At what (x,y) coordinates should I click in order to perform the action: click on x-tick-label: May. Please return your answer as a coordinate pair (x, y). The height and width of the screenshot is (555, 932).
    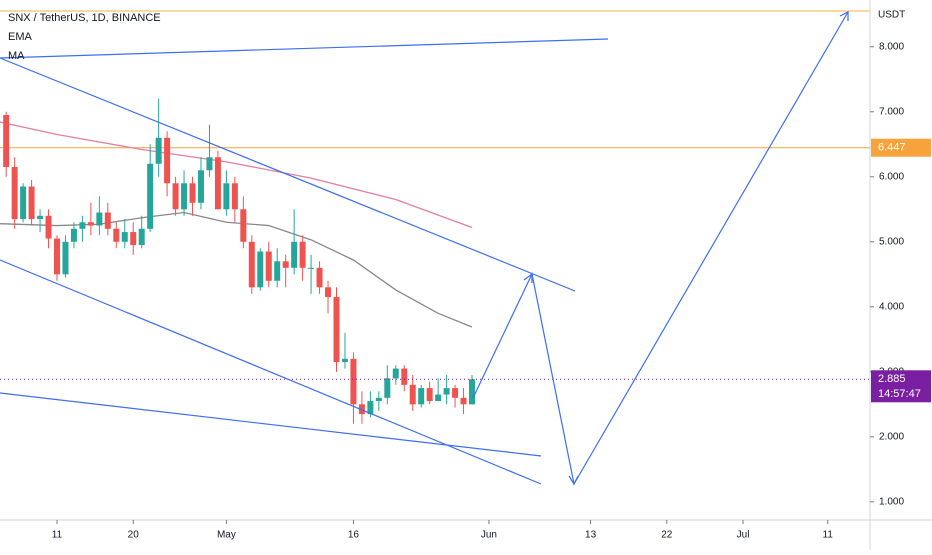
    Looking at the image, I should click on (226, 535).